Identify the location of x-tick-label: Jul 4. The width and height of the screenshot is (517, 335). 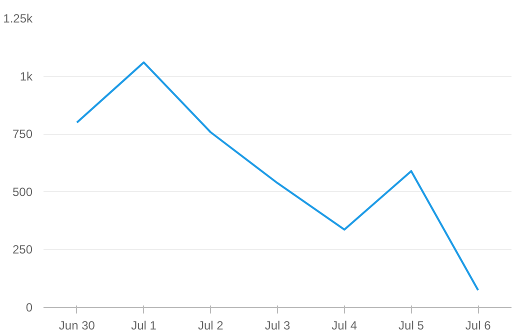
(345, 325).